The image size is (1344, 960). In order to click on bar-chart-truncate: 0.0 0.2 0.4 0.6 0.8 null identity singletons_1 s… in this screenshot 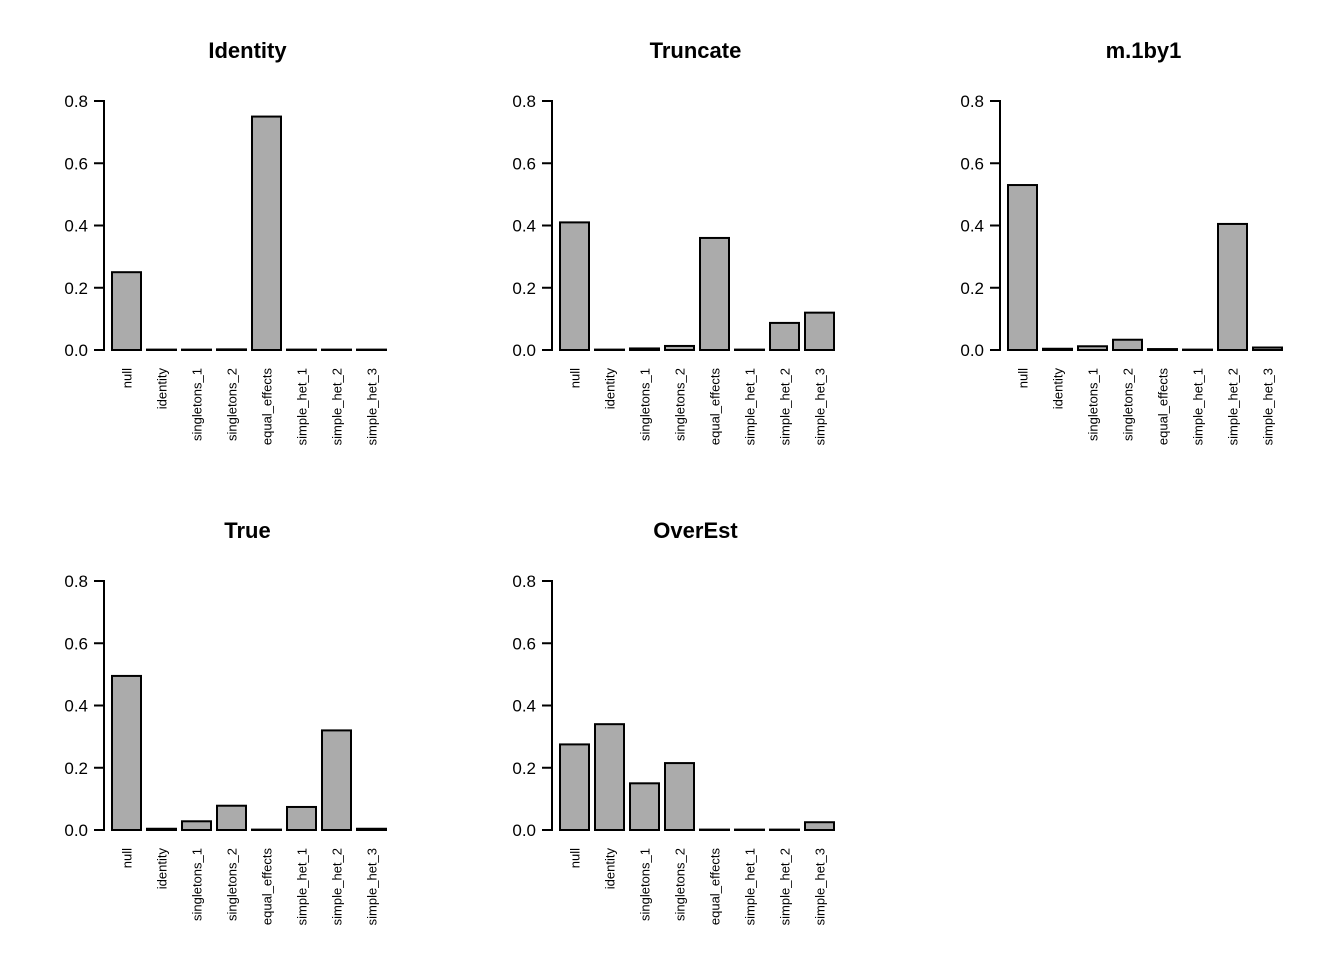, I will do `click(673, 269)`.